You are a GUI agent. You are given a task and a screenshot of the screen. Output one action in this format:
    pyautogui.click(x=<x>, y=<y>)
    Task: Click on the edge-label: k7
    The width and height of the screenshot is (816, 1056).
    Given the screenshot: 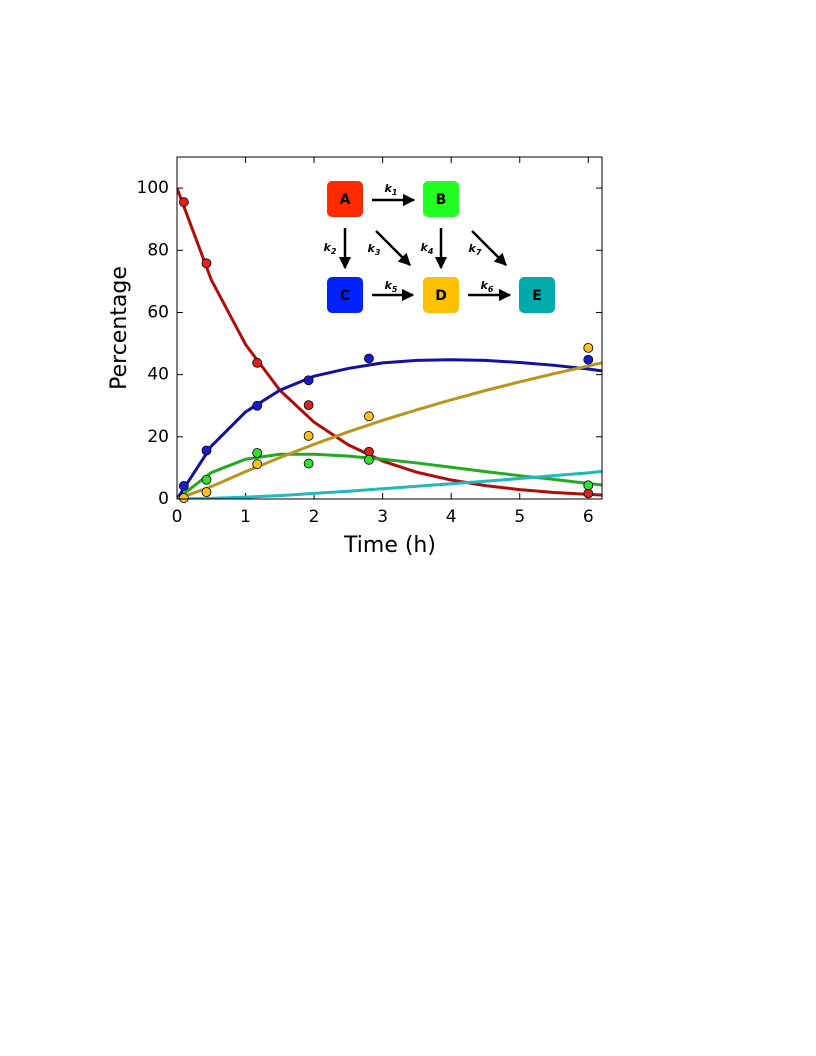 What is the action you would take?
    pyautogui.click(x=475, y=249)
    